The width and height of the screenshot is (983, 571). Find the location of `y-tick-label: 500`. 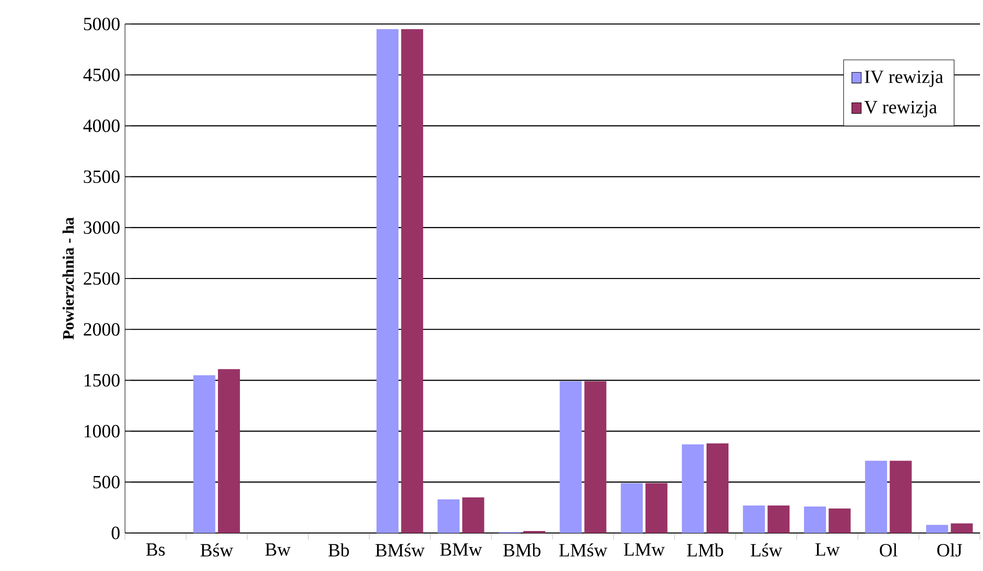

y-tick-label: 500 is located at coordinates (106, 482).